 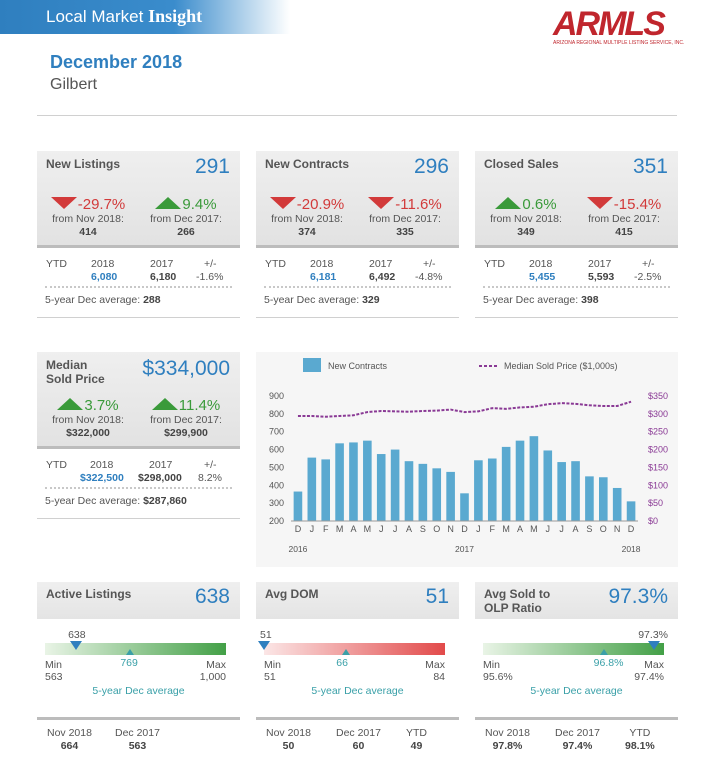 I want to click on footer-stat-value: 98.1%, so click(x=640, y=746).